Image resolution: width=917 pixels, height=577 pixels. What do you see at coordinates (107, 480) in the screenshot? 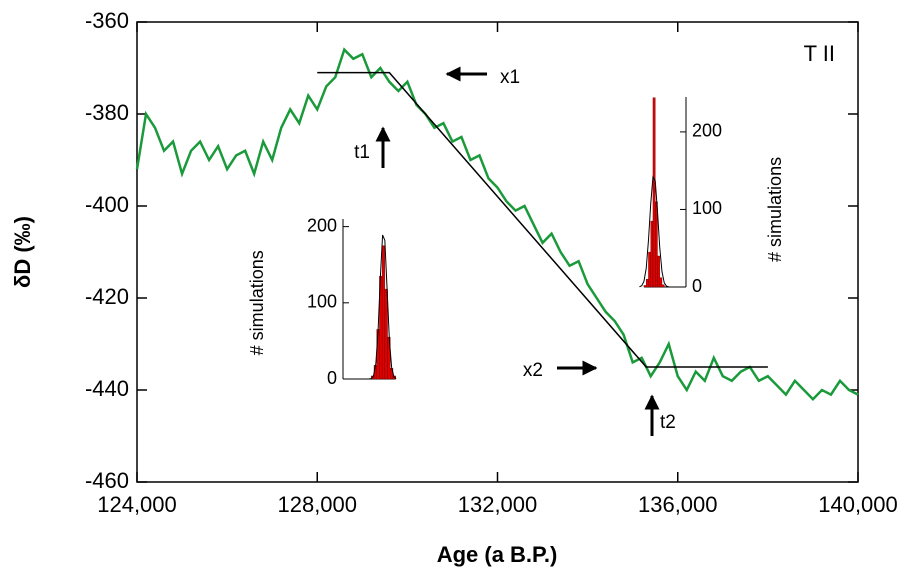
I see `y-tick-label: -460` at bounding box center [107, 480].